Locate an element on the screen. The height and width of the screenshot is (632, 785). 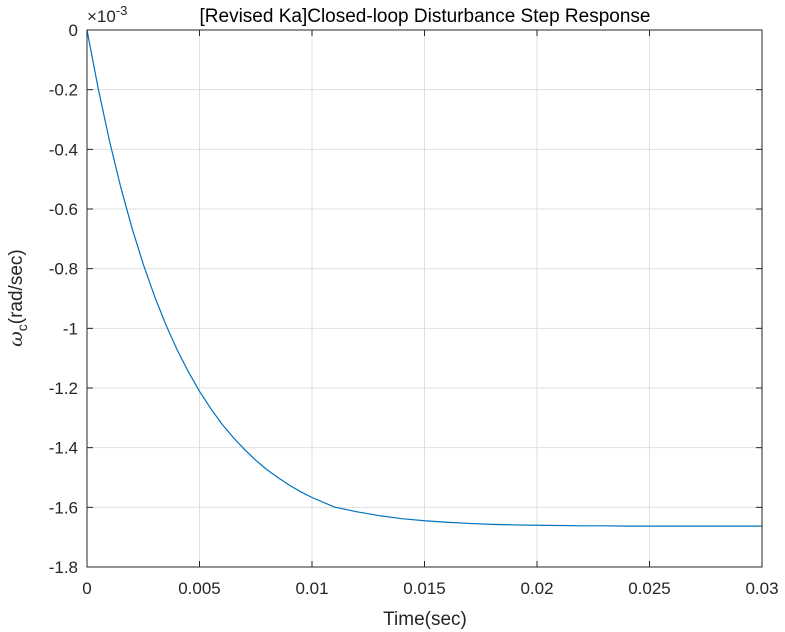
x-tick-label: 0.025 is located at coordinates (649, 588).